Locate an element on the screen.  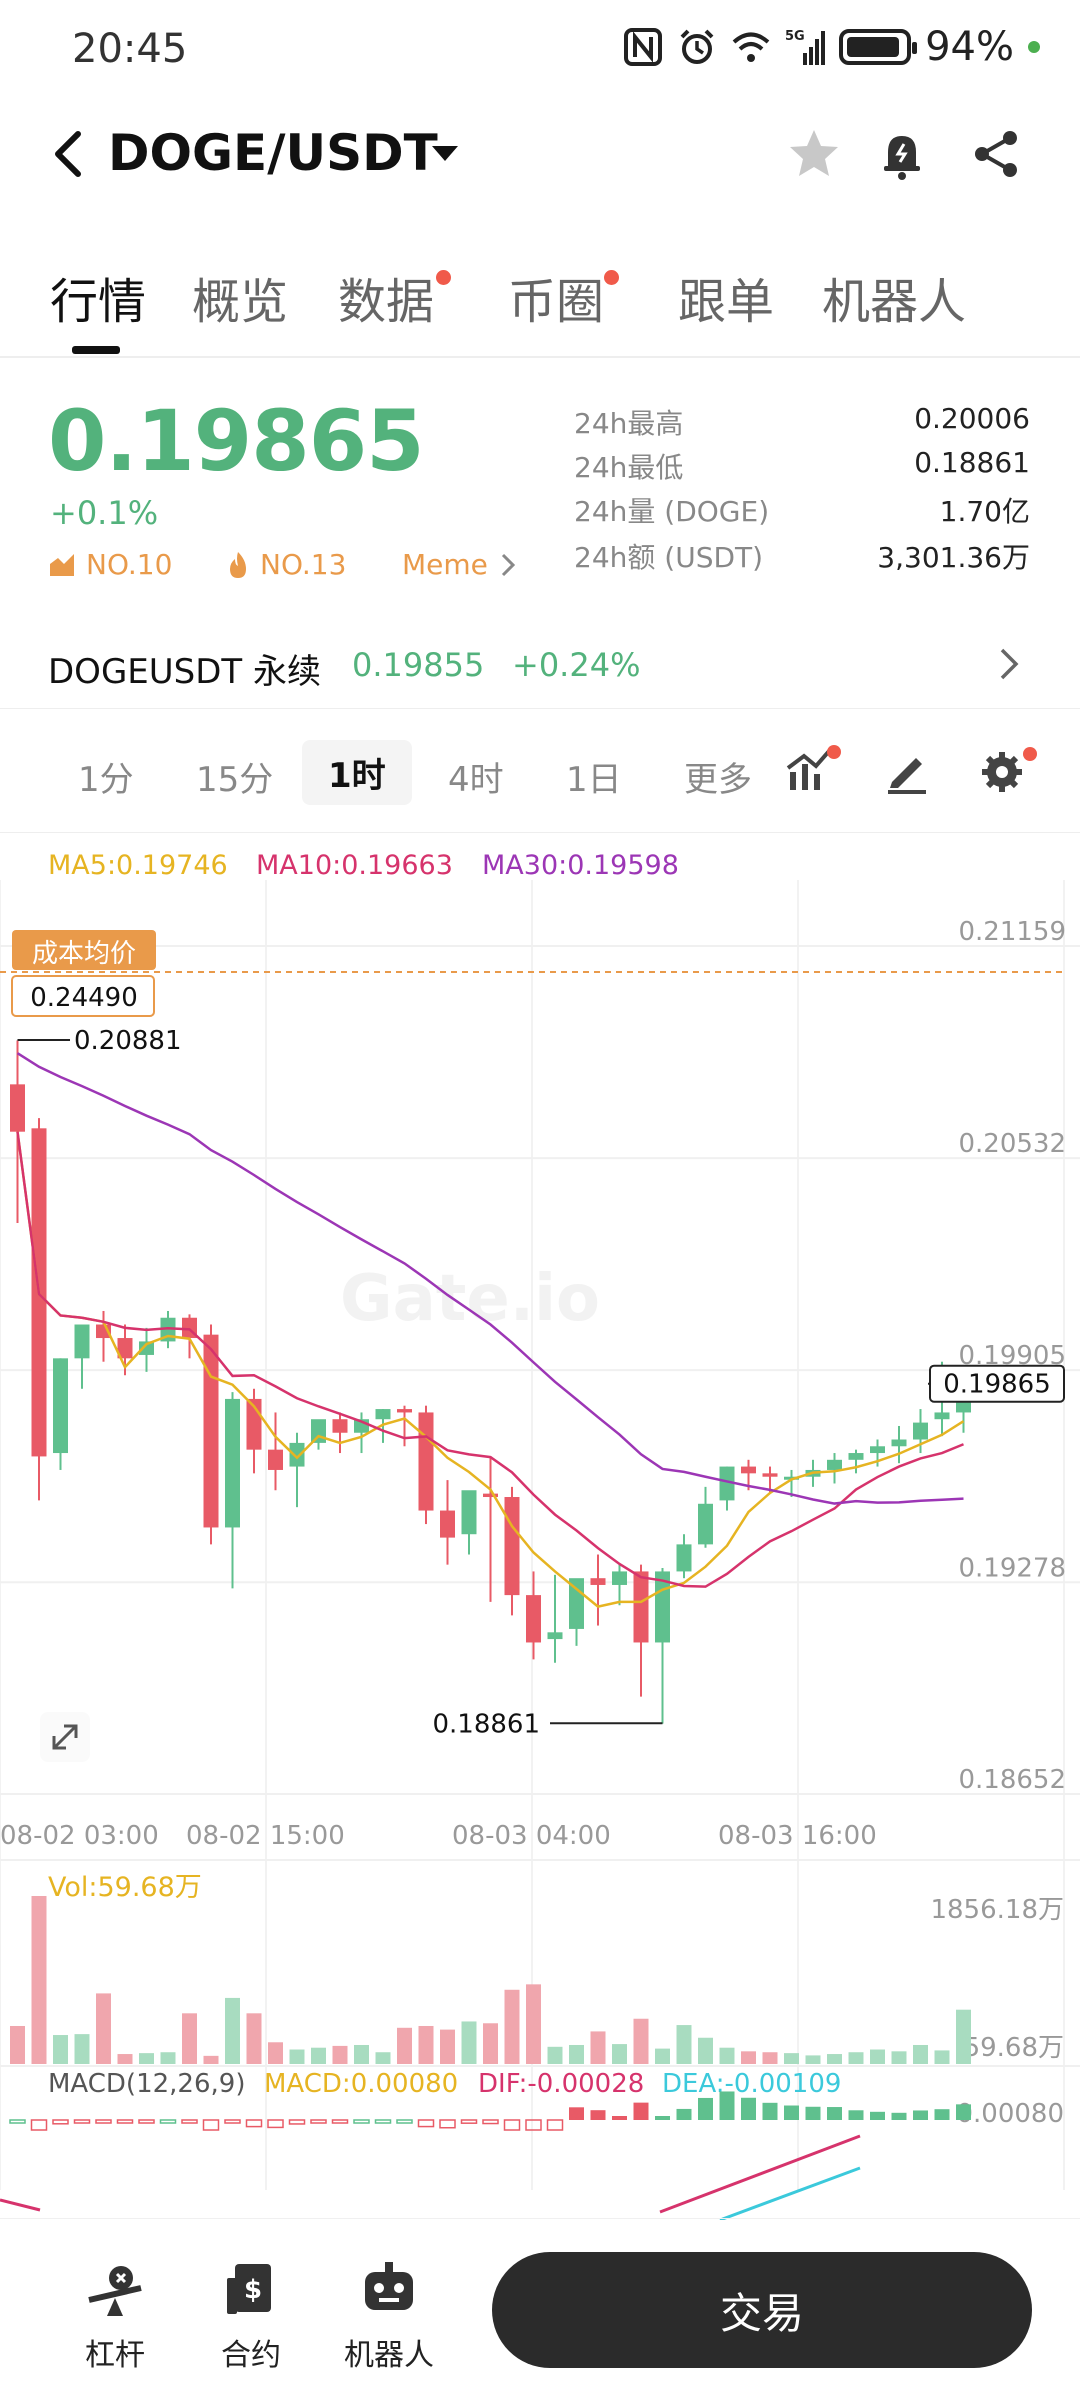
timeframe-15m: 15分 is located at coordinates (235, 780).